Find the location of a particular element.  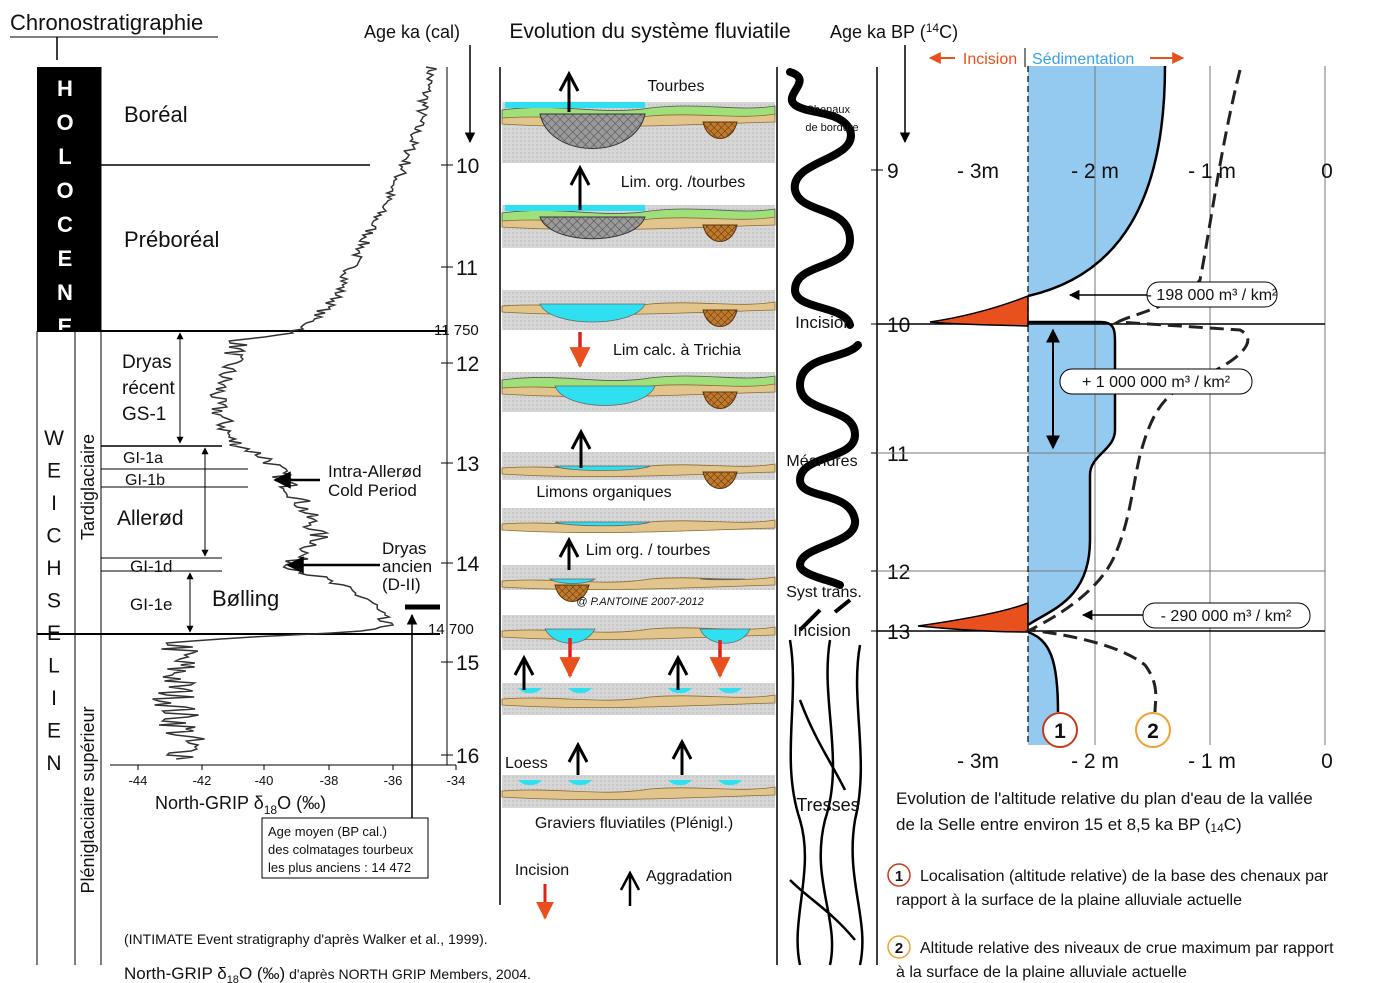

left-age-marks: 11 750 is located at coordinates (456, 330).